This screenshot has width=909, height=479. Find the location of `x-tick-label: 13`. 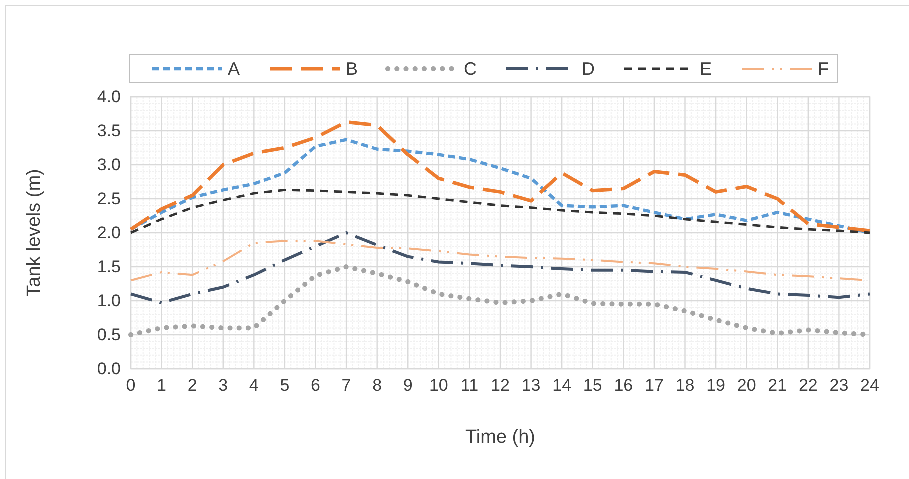

x-tick-label: 13 is located at coordinates (531, 386).